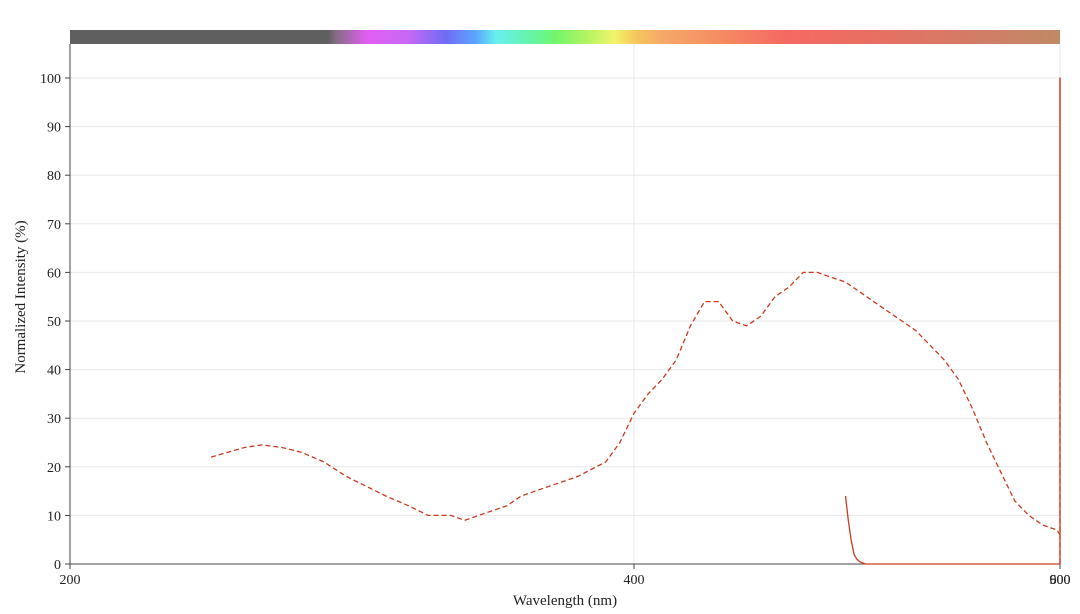 This screenshot has width=1080, height=614. Describe the element at coordinates (57, 565) in the screenshot. I see `y-tick-label: 0` at that location.